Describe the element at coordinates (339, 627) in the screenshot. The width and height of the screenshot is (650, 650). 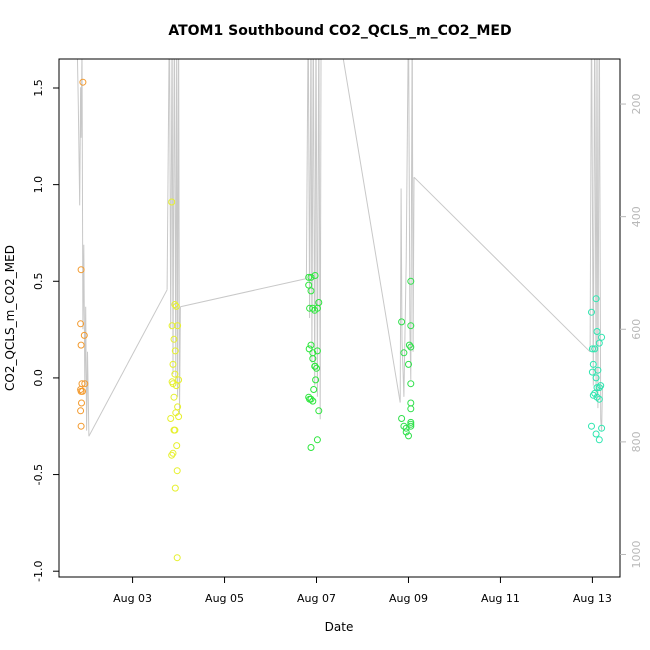
I see `x-axis-label: Date` at that location.